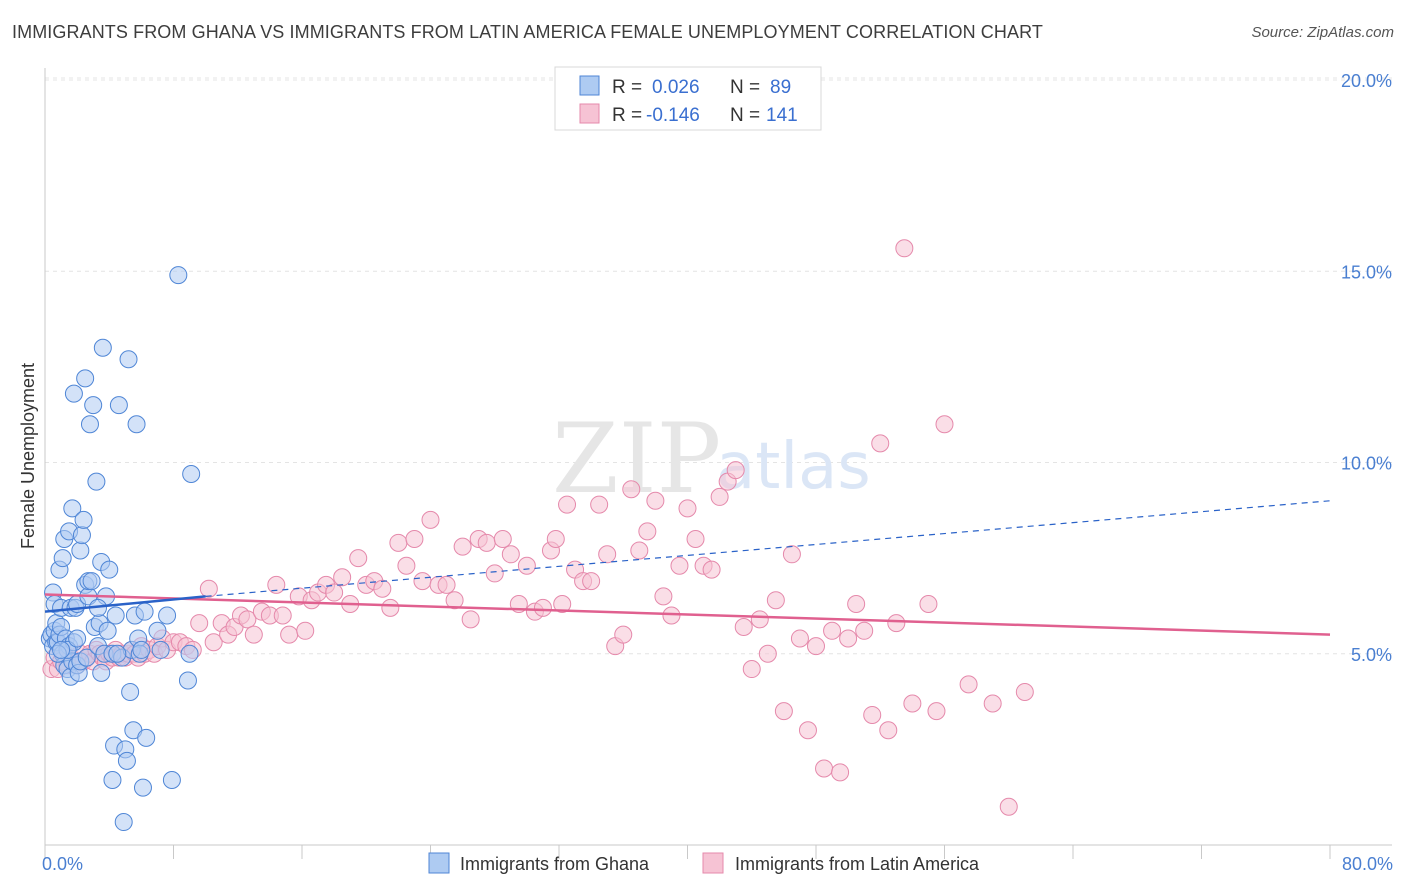 Image resolution: width=1406 pixels, height=892 pixels. Describe the element at coordinates (1367, 864) in the screenshot. I see `x-tick-label: 80.0%` at that location.